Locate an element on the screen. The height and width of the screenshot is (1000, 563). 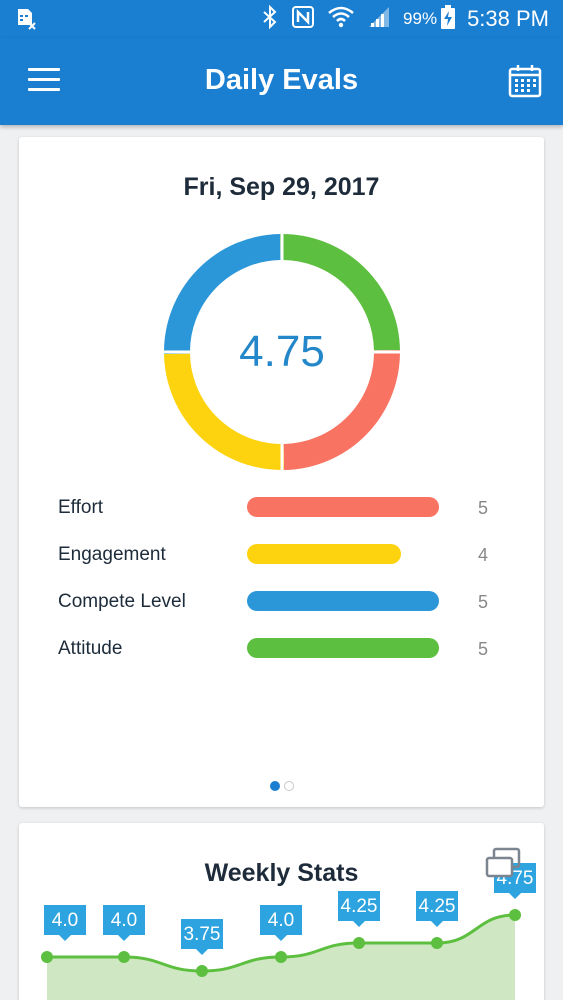
nfc-icon is located at coordinates (303, 19).